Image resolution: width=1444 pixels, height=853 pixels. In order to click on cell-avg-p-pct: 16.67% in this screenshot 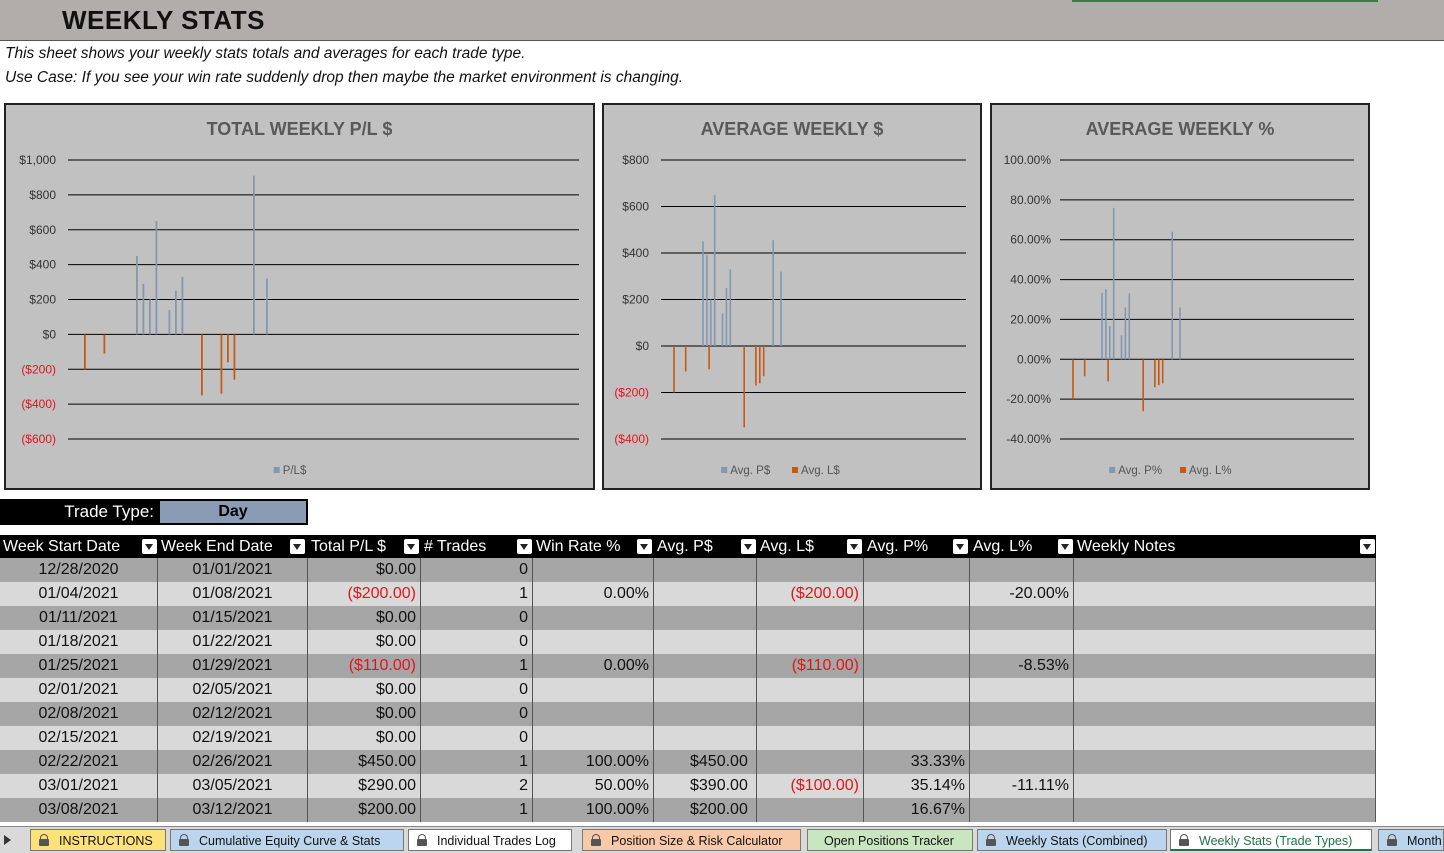, I will do `click(917, 810)`.